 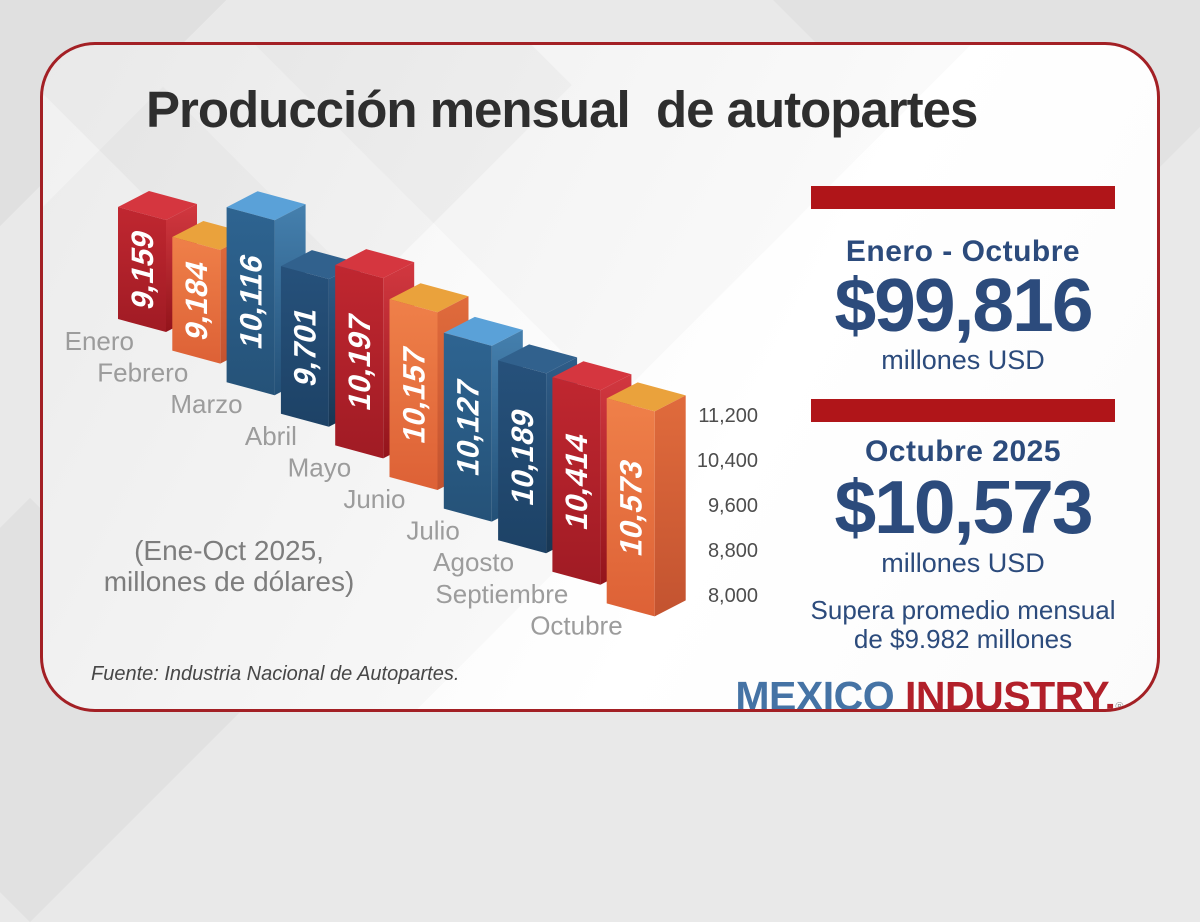 I want to click on bar-side-face, so click(x=670, y=506).